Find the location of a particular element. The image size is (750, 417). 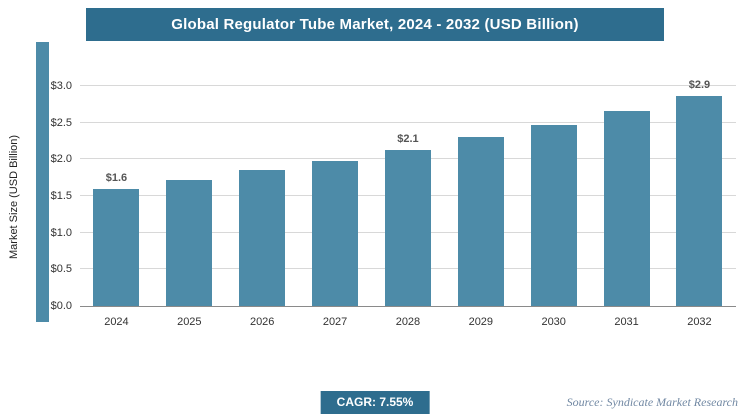

x-tick-label: 2024 is located at coordinates (116, 322).